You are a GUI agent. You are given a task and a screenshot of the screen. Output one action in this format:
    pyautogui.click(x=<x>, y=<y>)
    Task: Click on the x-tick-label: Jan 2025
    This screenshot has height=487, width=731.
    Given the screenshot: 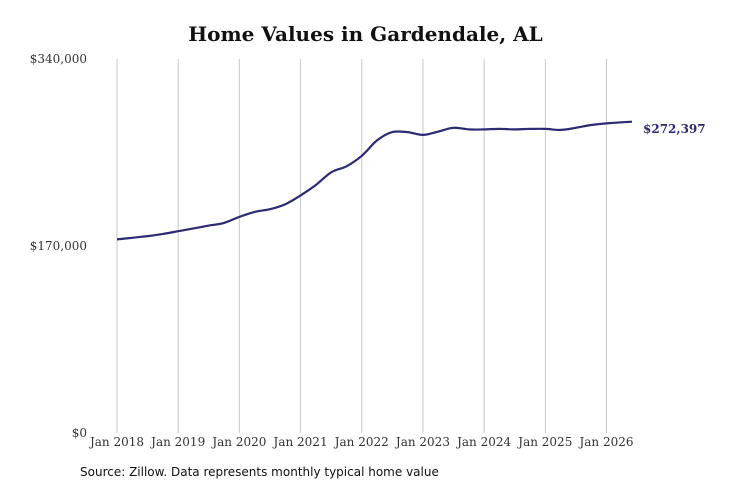 What is the action you would take?
    pyautogui.click(x=544, y=442)
    